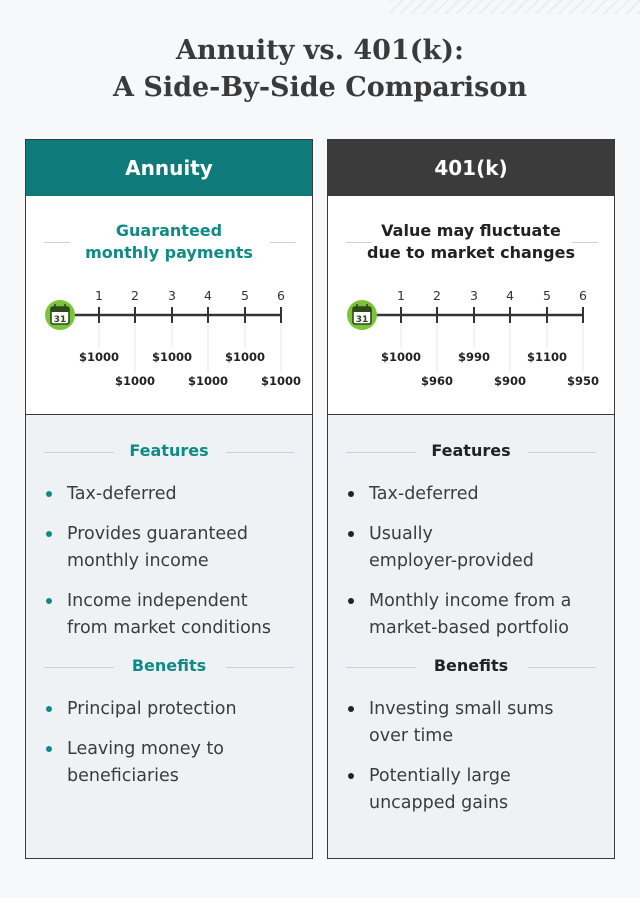 Image resolution: width=640 pixels, height=898 pixels. What do you see at coordinates (411, 736) in the screenshot?
I see `bullet-text-line: over time` at bounding box center [411, 736].